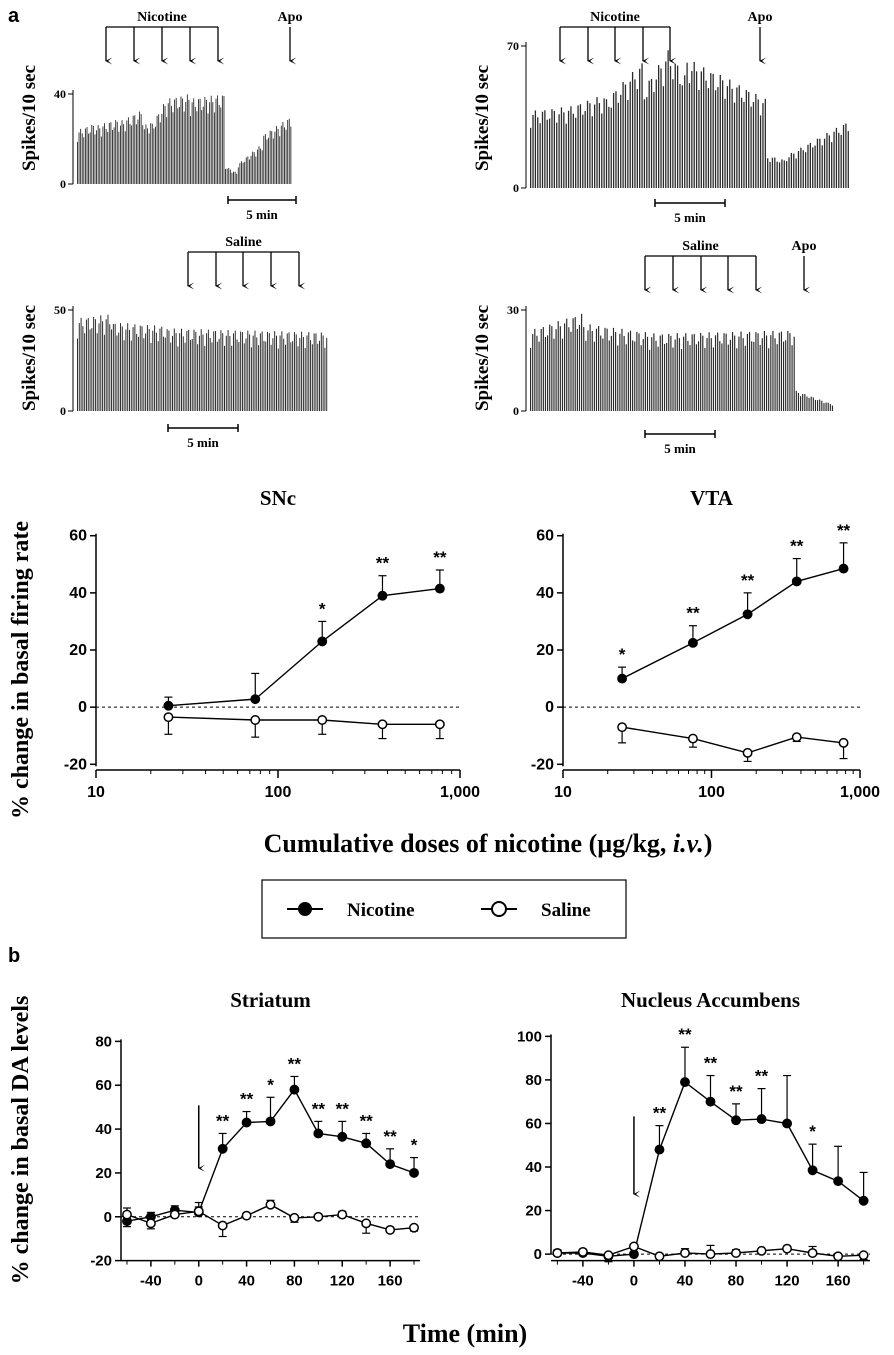  I want to click on legend: Nicotine Saline, so click(444, 909).